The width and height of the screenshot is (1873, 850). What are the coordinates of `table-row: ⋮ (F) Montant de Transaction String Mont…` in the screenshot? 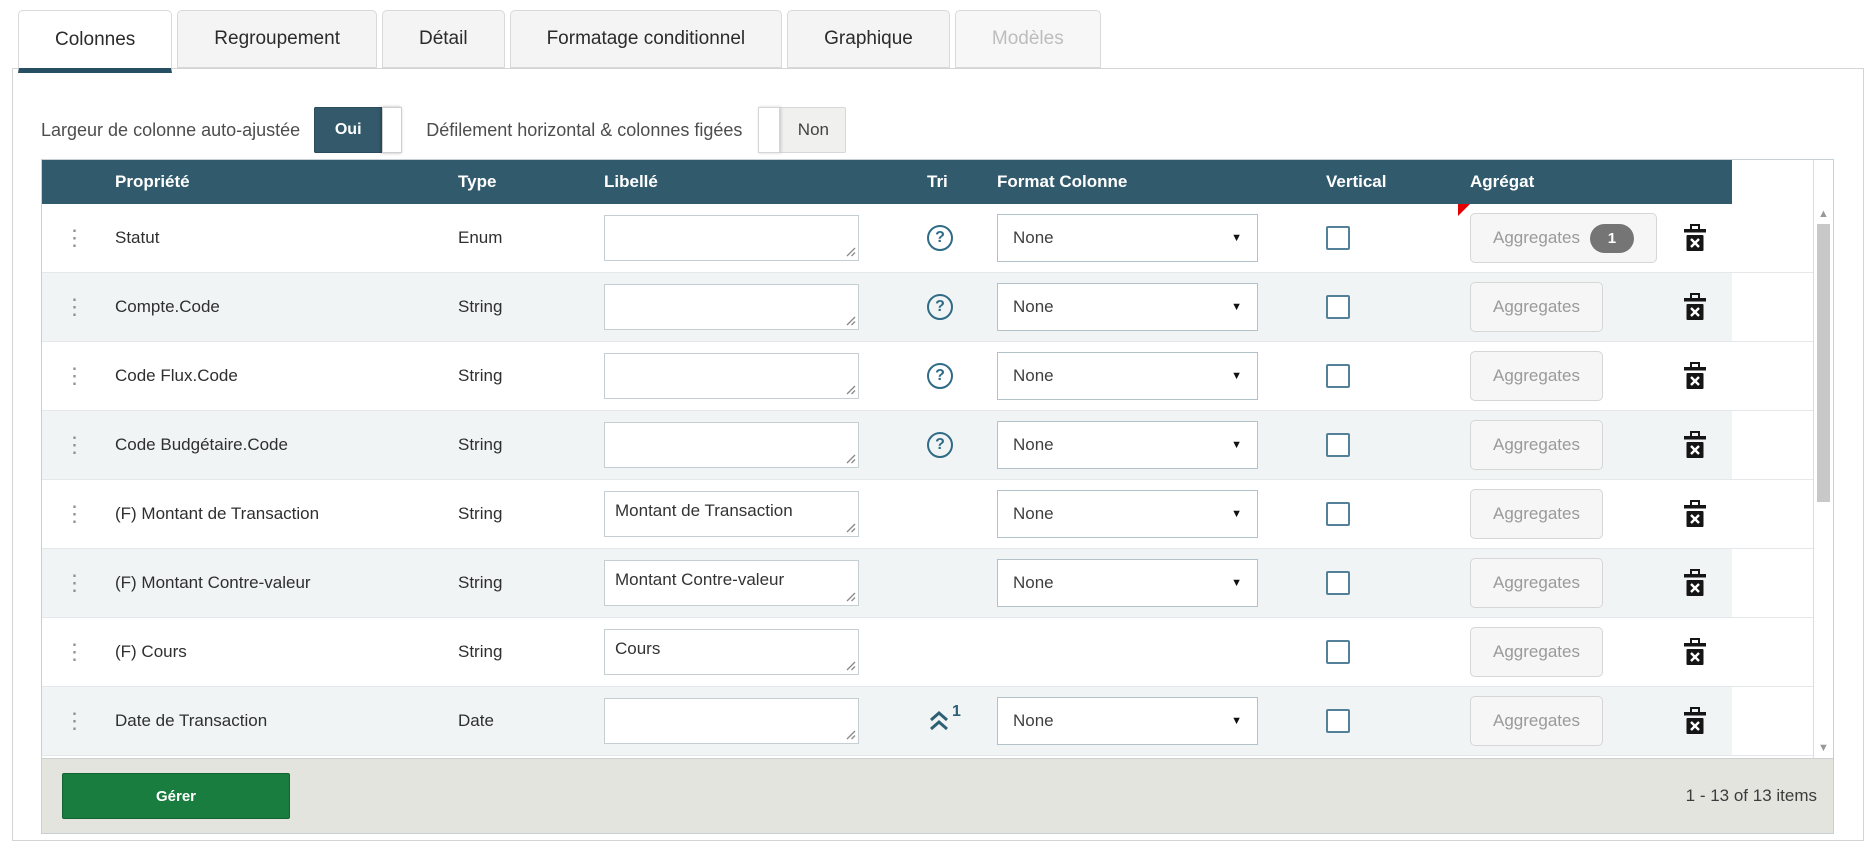 It's located at (928, 514).